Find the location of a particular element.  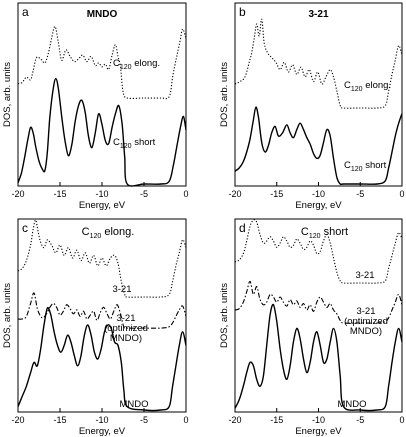

panel-title: 3-21 is located at coordinates (318, 14).